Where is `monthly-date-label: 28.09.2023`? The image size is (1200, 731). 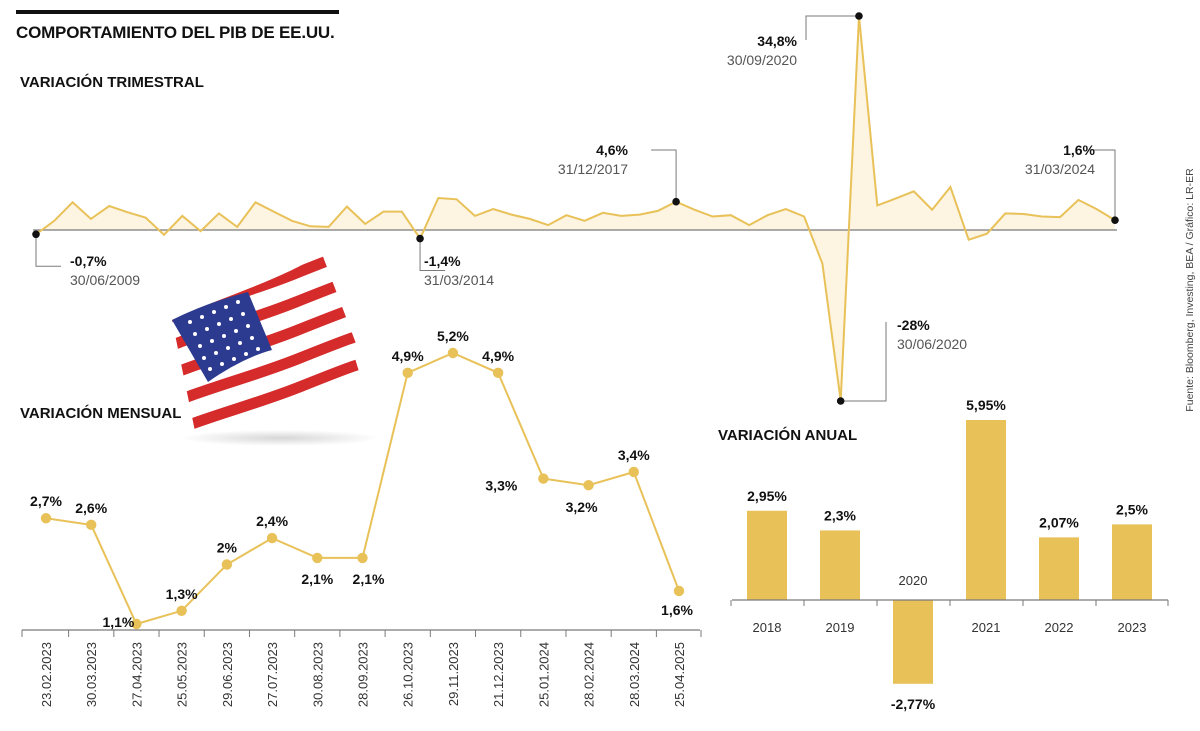
monthly-date-label: 28.09.2023 is located at coordinates (363, 674).